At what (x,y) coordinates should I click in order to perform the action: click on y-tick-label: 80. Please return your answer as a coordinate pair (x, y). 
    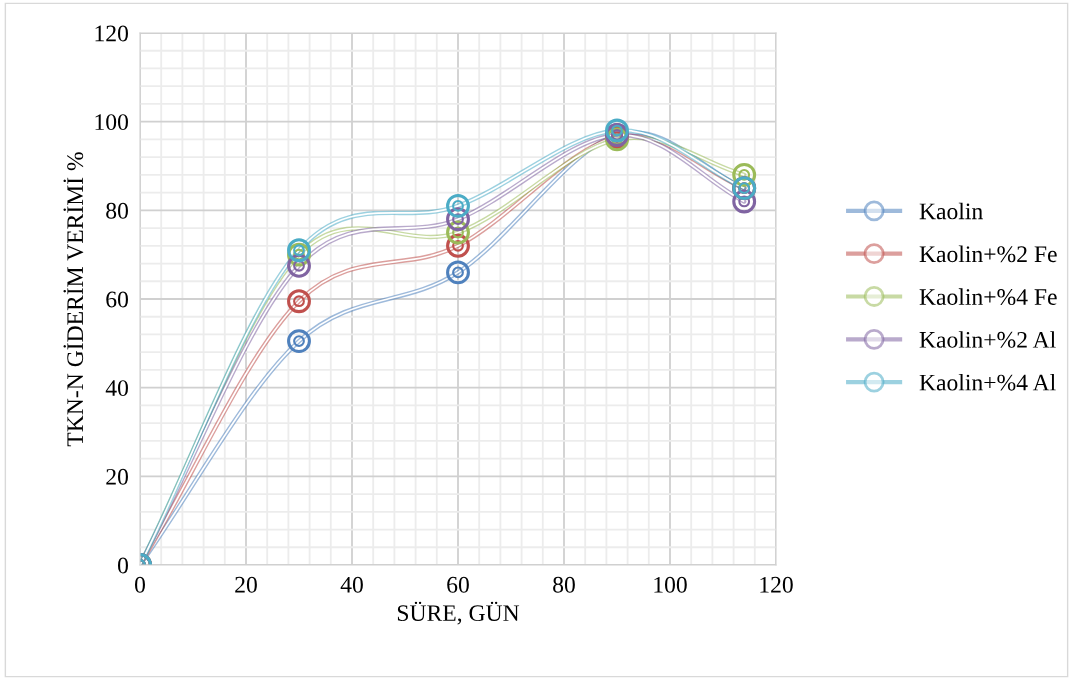
    Looking at the image, I should click on (117, 210).